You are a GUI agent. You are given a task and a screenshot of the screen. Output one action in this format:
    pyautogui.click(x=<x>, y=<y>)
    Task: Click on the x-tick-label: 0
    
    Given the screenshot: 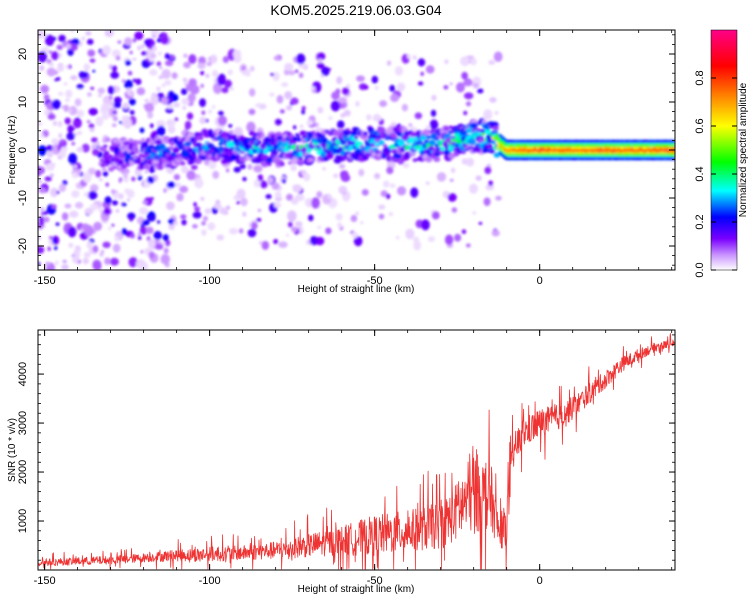 What is the action you would take?
    pyautogui.click(x=540, y=581)
    